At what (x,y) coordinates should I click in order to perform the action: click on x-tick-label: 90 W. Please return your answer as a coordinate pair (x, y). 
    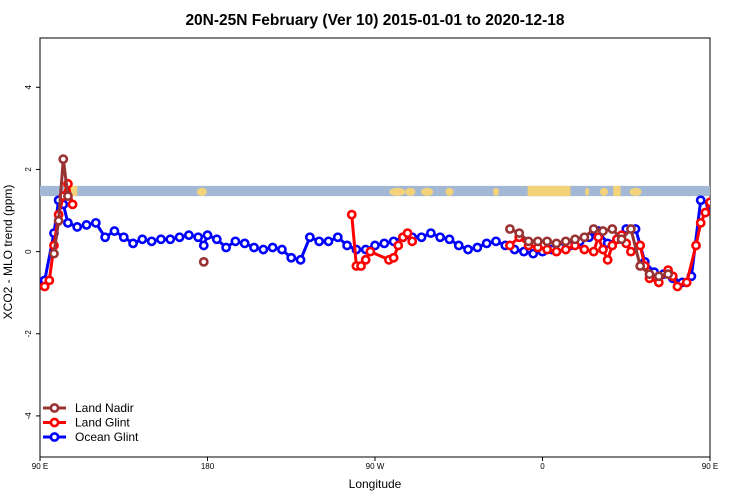
    Looking at the image, I should click on (375, 466).